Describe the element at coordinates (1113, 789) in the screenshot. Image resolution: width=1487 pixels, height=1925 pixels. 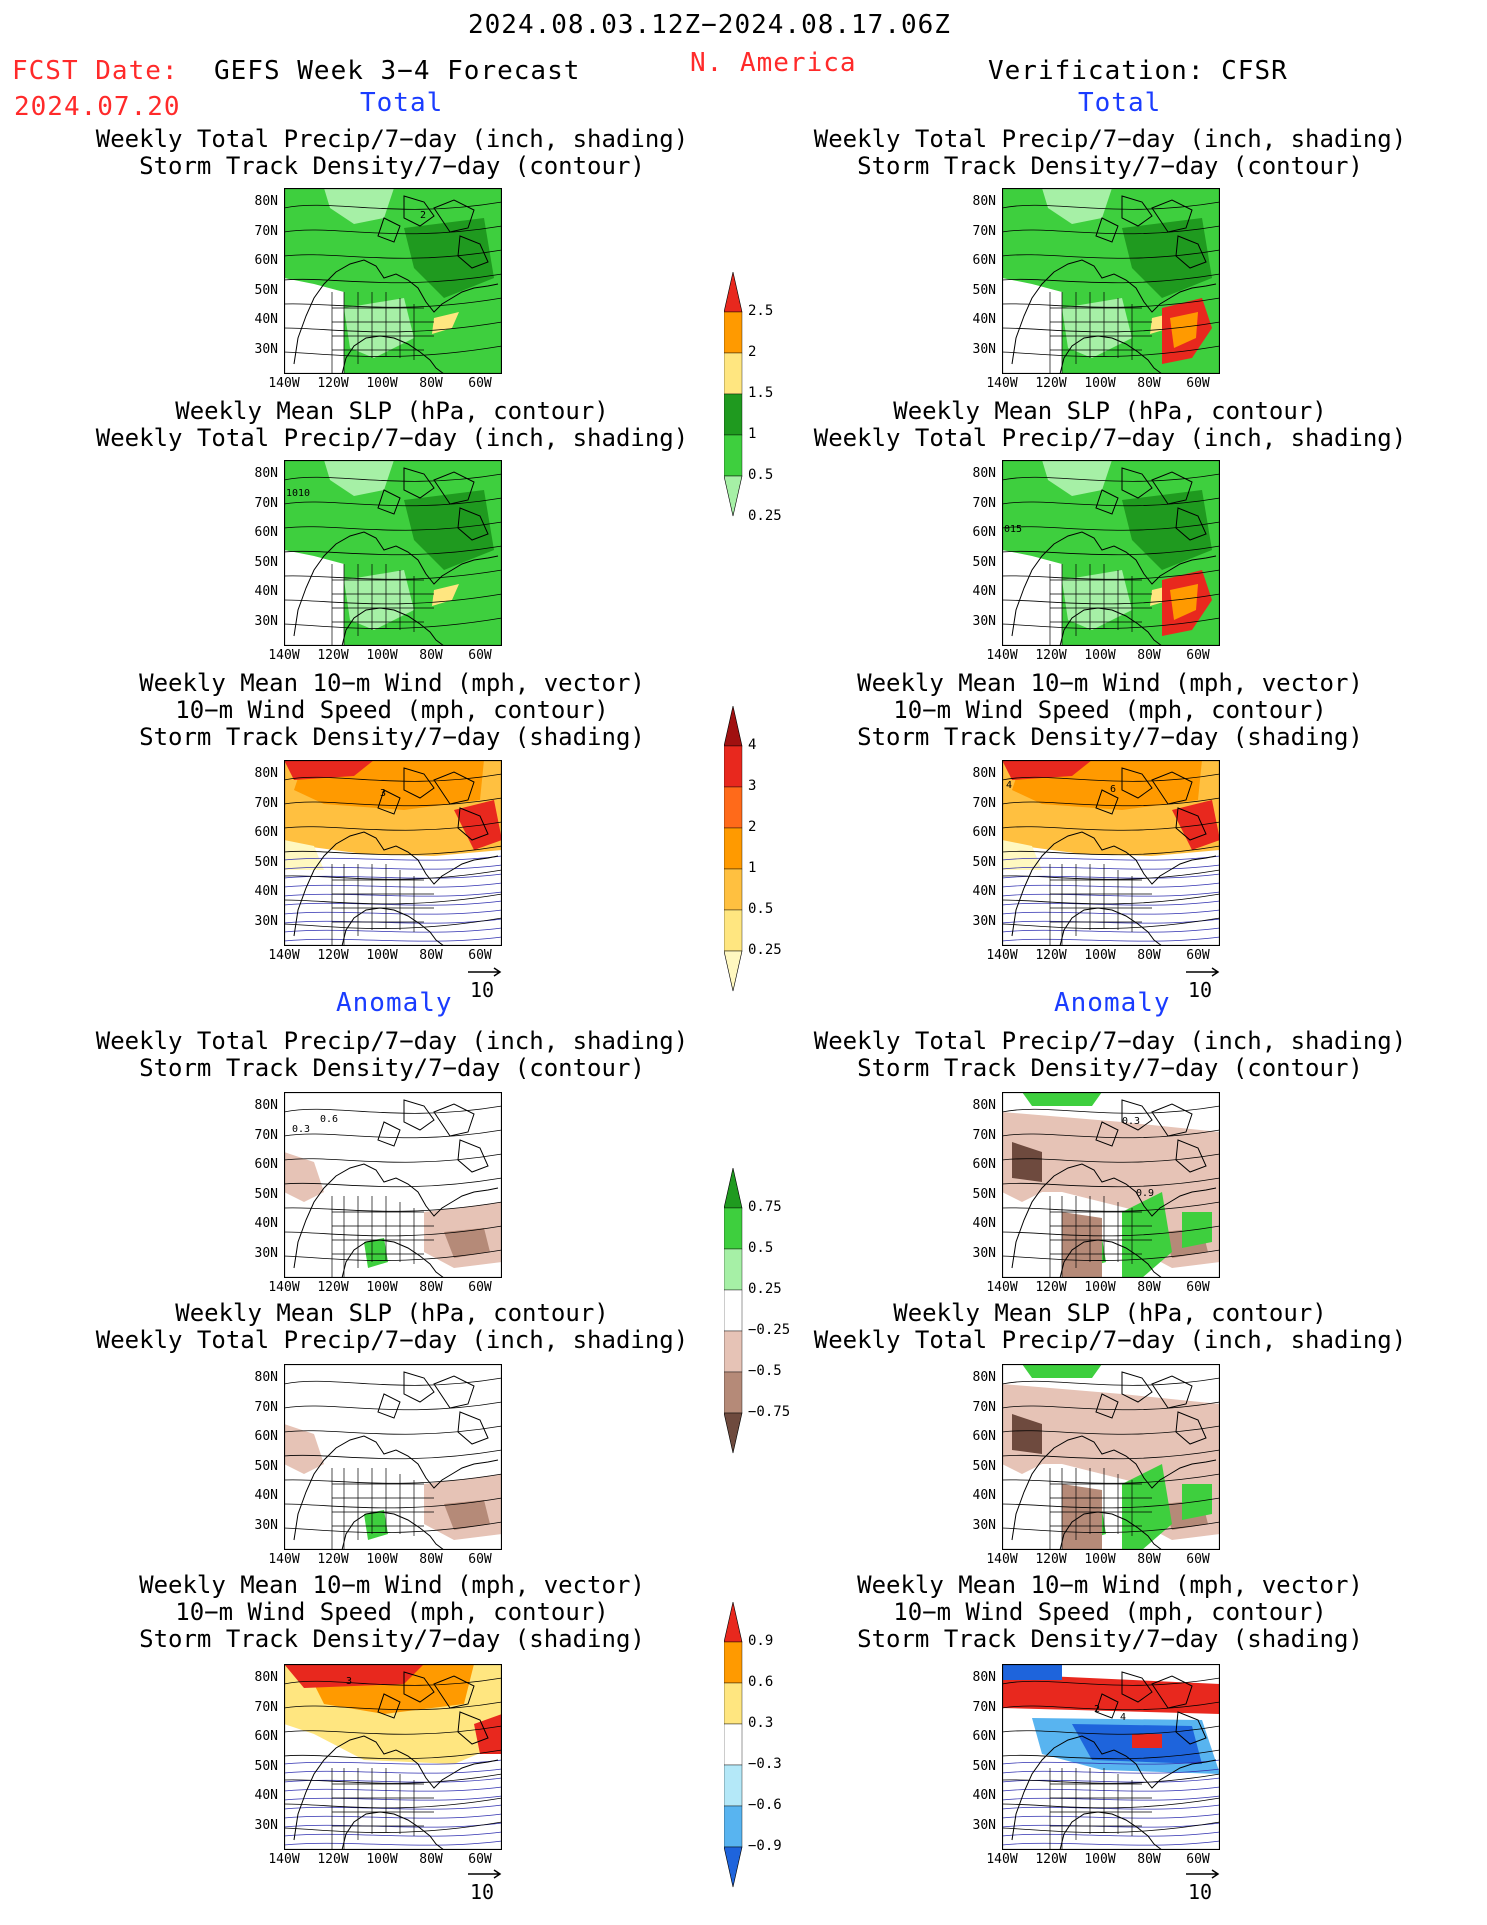
I see `contour-label: 6` at that location.